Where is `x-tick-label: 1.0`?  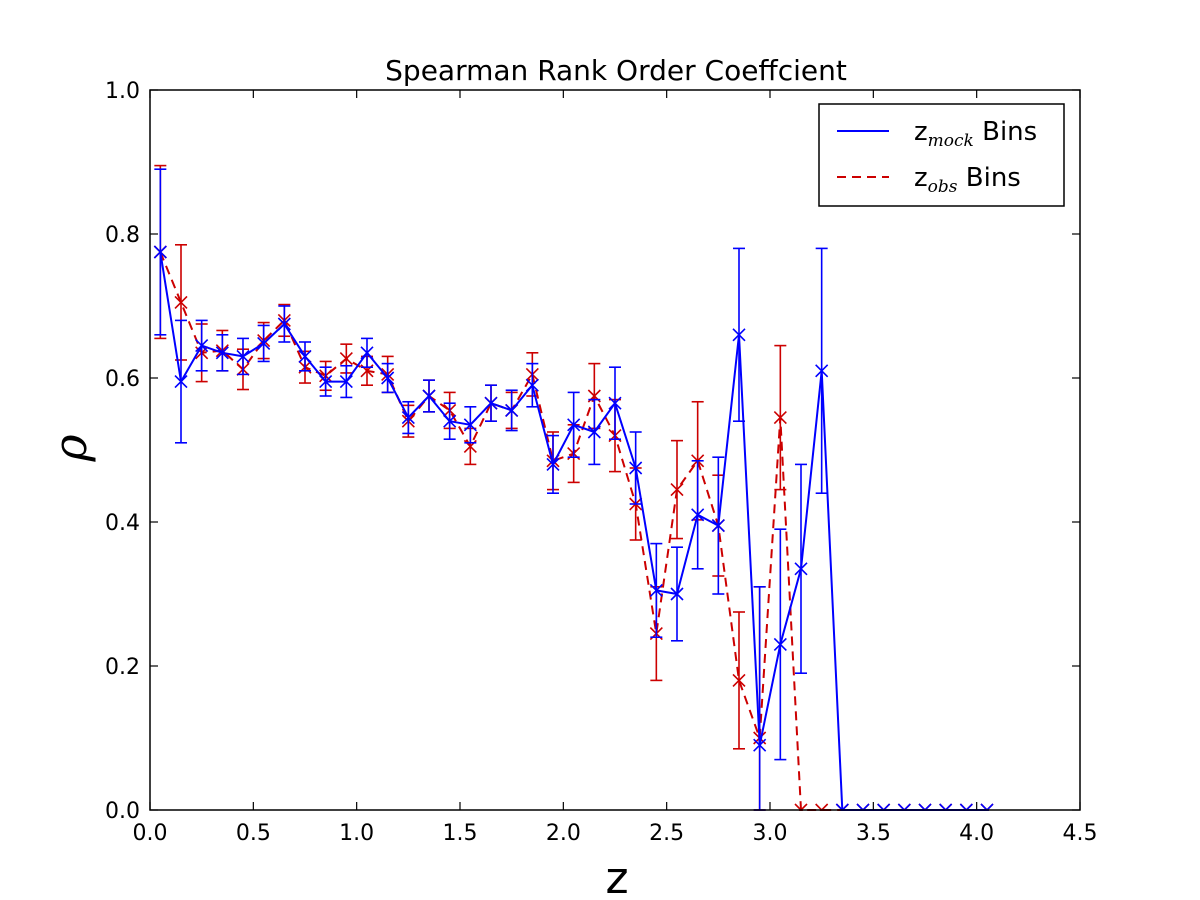
x-tick-label: 1.0 is located at coordinates (356, 833).